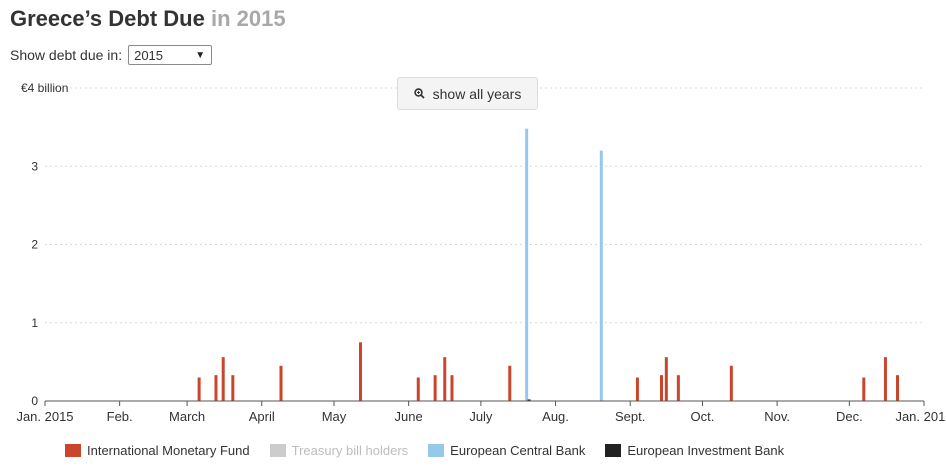 The height and width of the screenshot is (476, 946). I want to click on y-axis: 0 1 2 3 €4 billion, so click(44, 244).